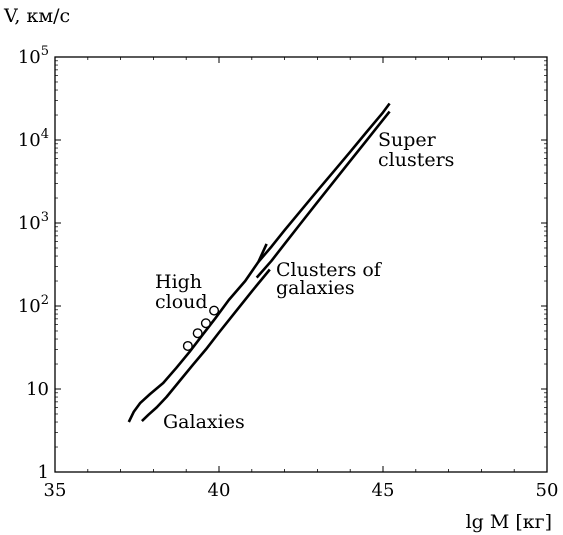  Describe the element at coordinates (45, 134) in the screenshot. I see `y-tick-exponent: 4` at that location.